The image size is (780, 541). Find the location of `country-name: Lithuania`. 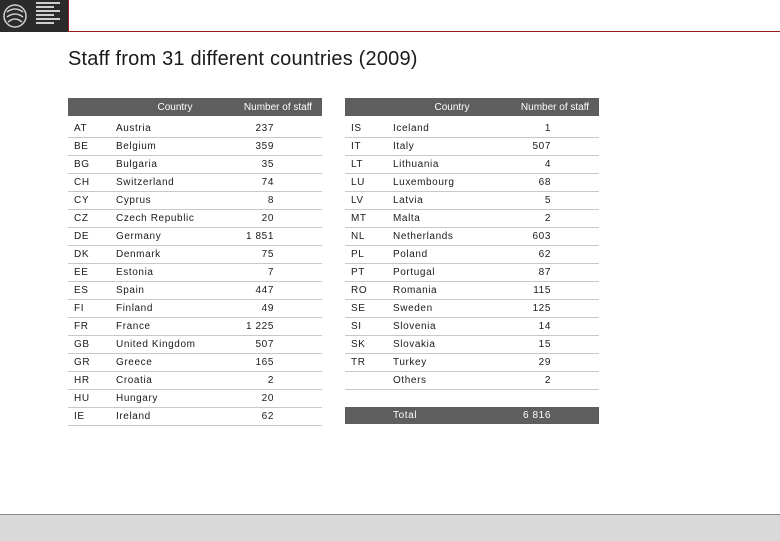

country-name: Lithuania is located at coordinates (452, 164).